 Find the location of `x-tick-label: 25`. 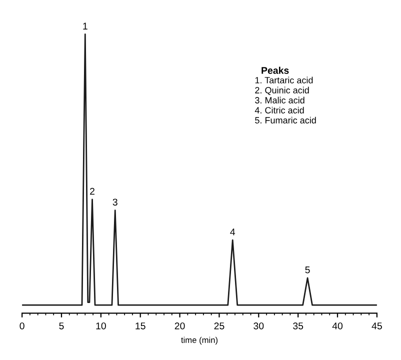

x-tick-label: 25 is located at coordinates (219, 326).